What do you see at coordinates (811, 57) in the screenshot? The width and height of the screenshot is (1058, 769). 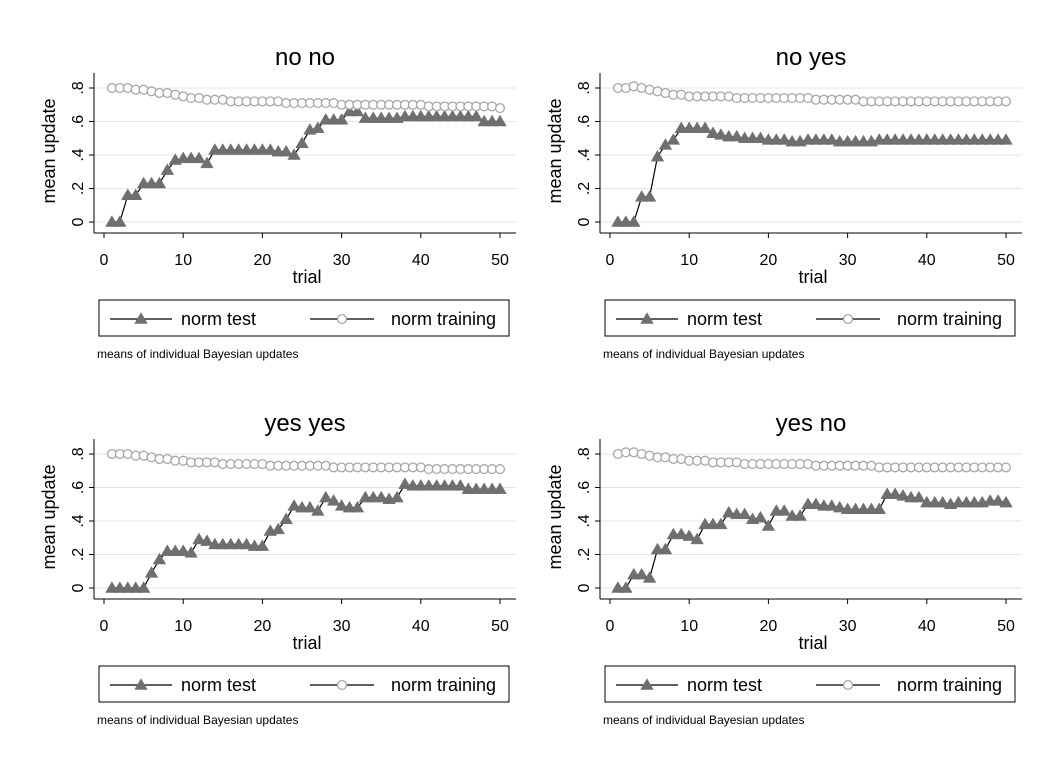 I see `chart-title: no yes` at bounding box center [811, 57].